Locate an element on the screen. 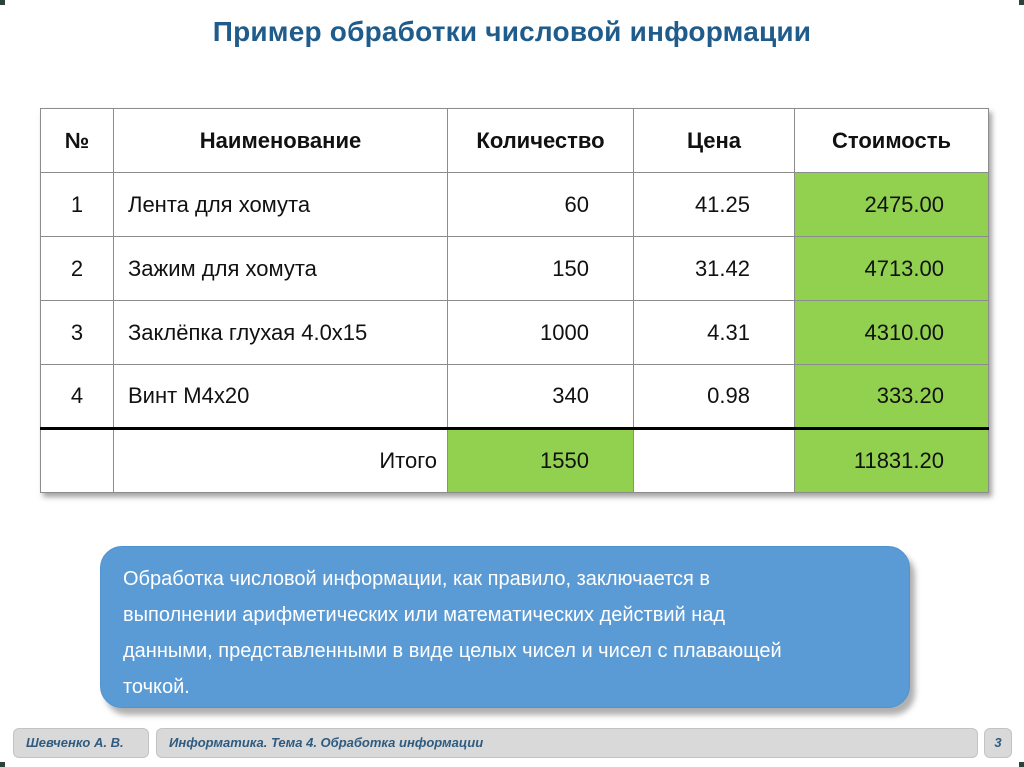 The width and height of the screenshot is (1024, 767). cell-number: 4 is located at coordinates (77, 396).